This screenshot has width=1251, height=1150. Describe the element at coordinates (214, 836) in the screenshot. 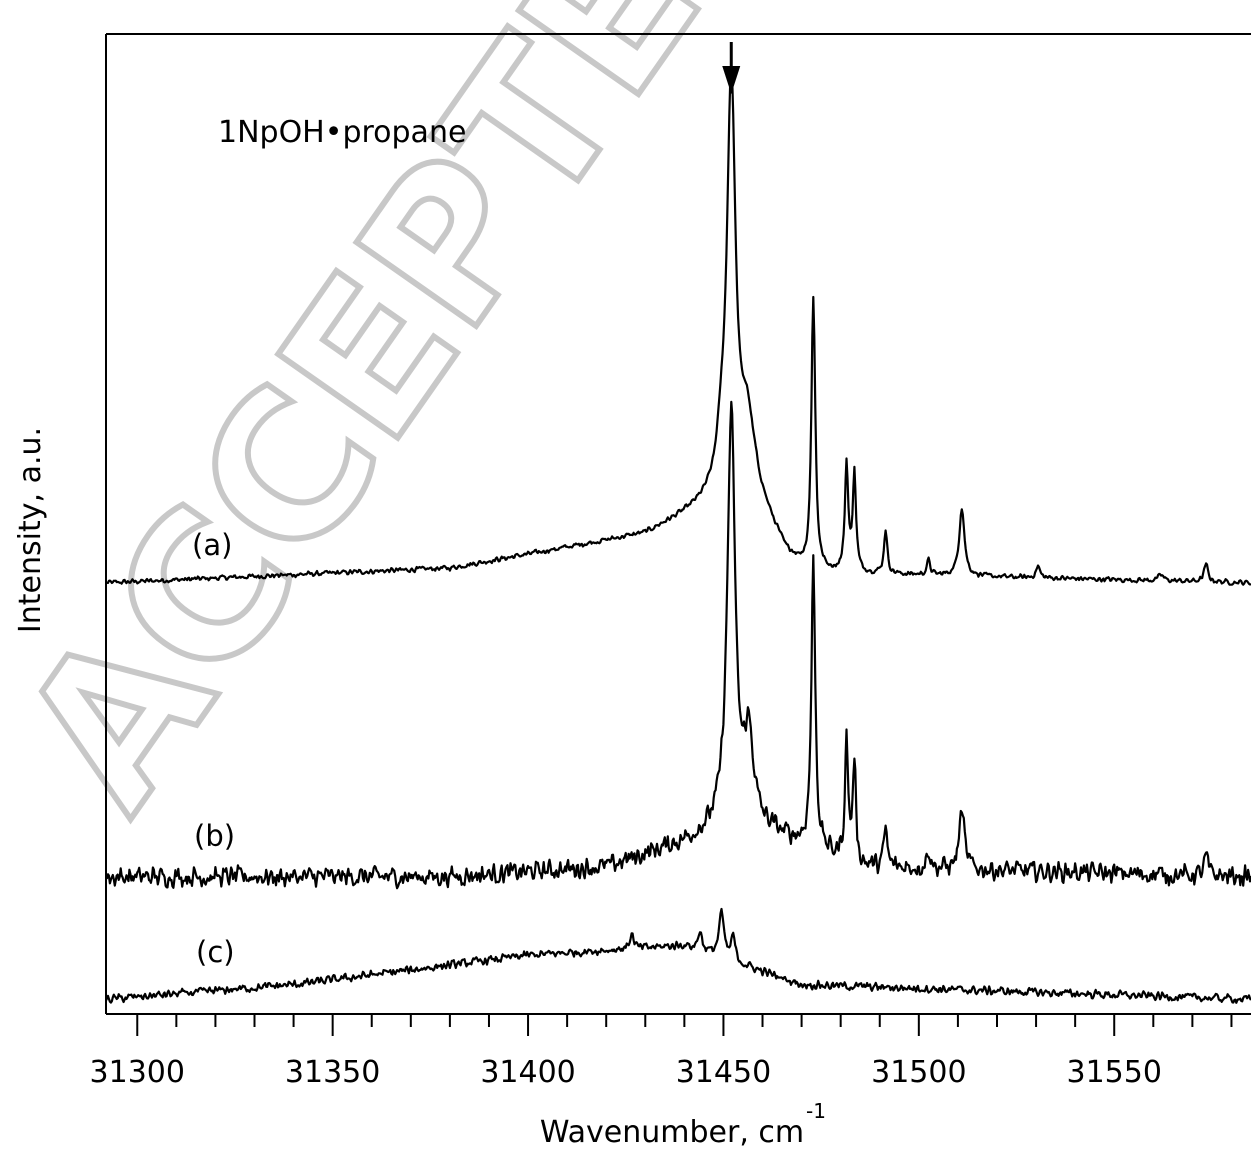

I see `series-label-2: (b)` at that location.